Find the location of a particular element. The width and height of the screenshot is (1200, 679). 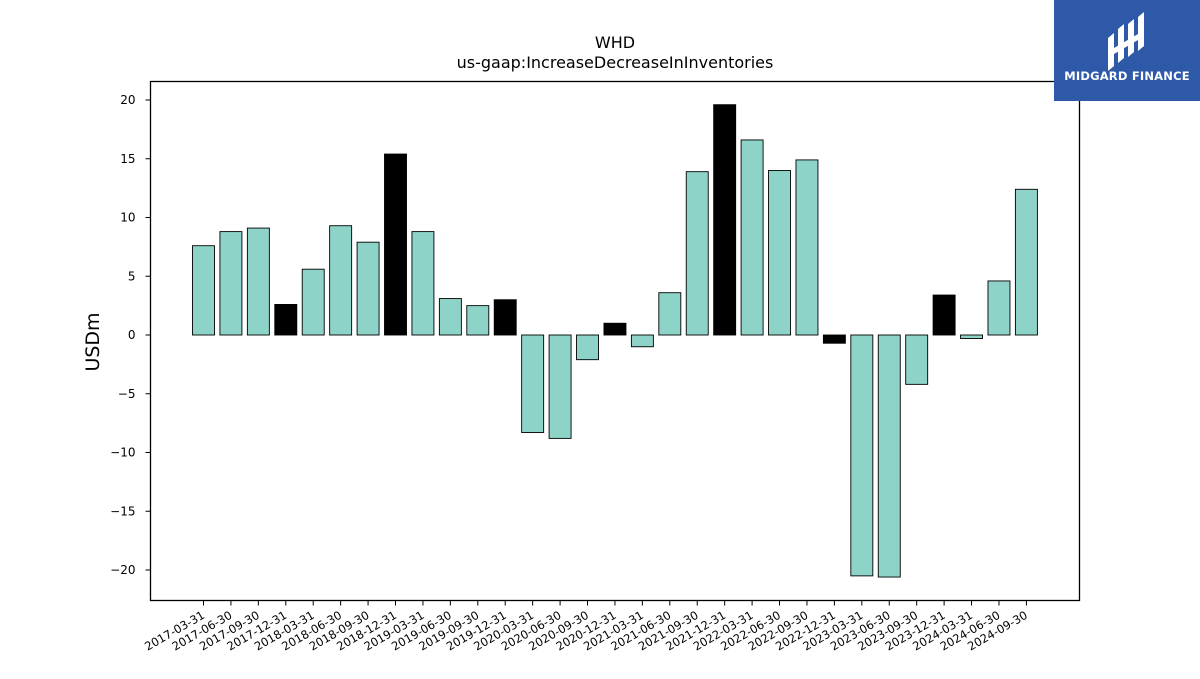

brand-logo: MIDGARD FINANCE is located at coordinates (1127, 50).